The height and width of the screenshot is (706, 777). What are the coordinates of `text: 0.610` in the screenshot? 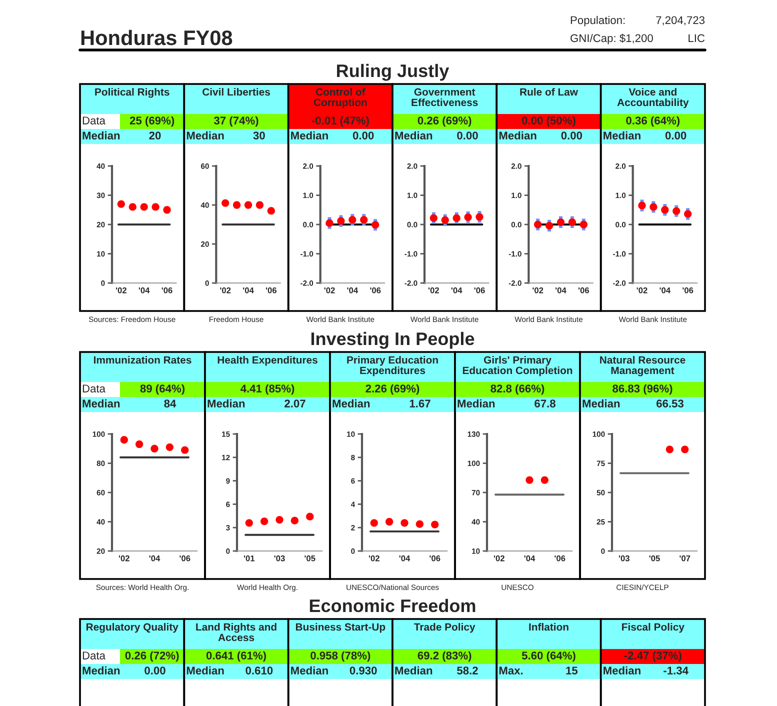 It's located at (259, 670).